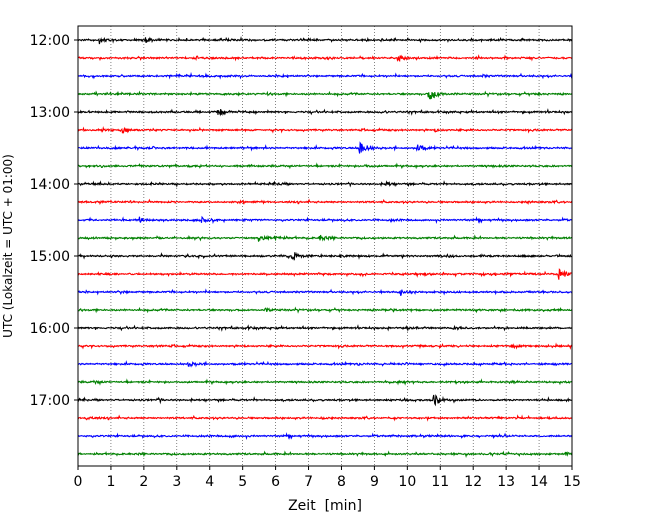 Image resolution: width=650 pixels, height=520 pixels. Describe the element at coordinates (327, 478) in the screenshot. I see `x-axis-ticks: 0 1 2 3 4 5 6 7 8 9 10 11 12 13 14 15` at that location.